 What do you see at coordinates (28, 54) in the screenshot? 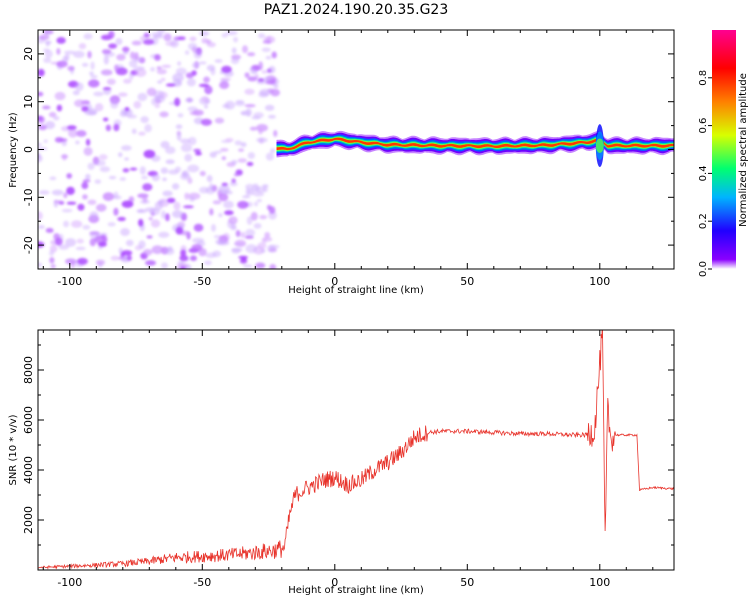
I see `top-y-tick-label: 20` at bounding box center [28, 54].